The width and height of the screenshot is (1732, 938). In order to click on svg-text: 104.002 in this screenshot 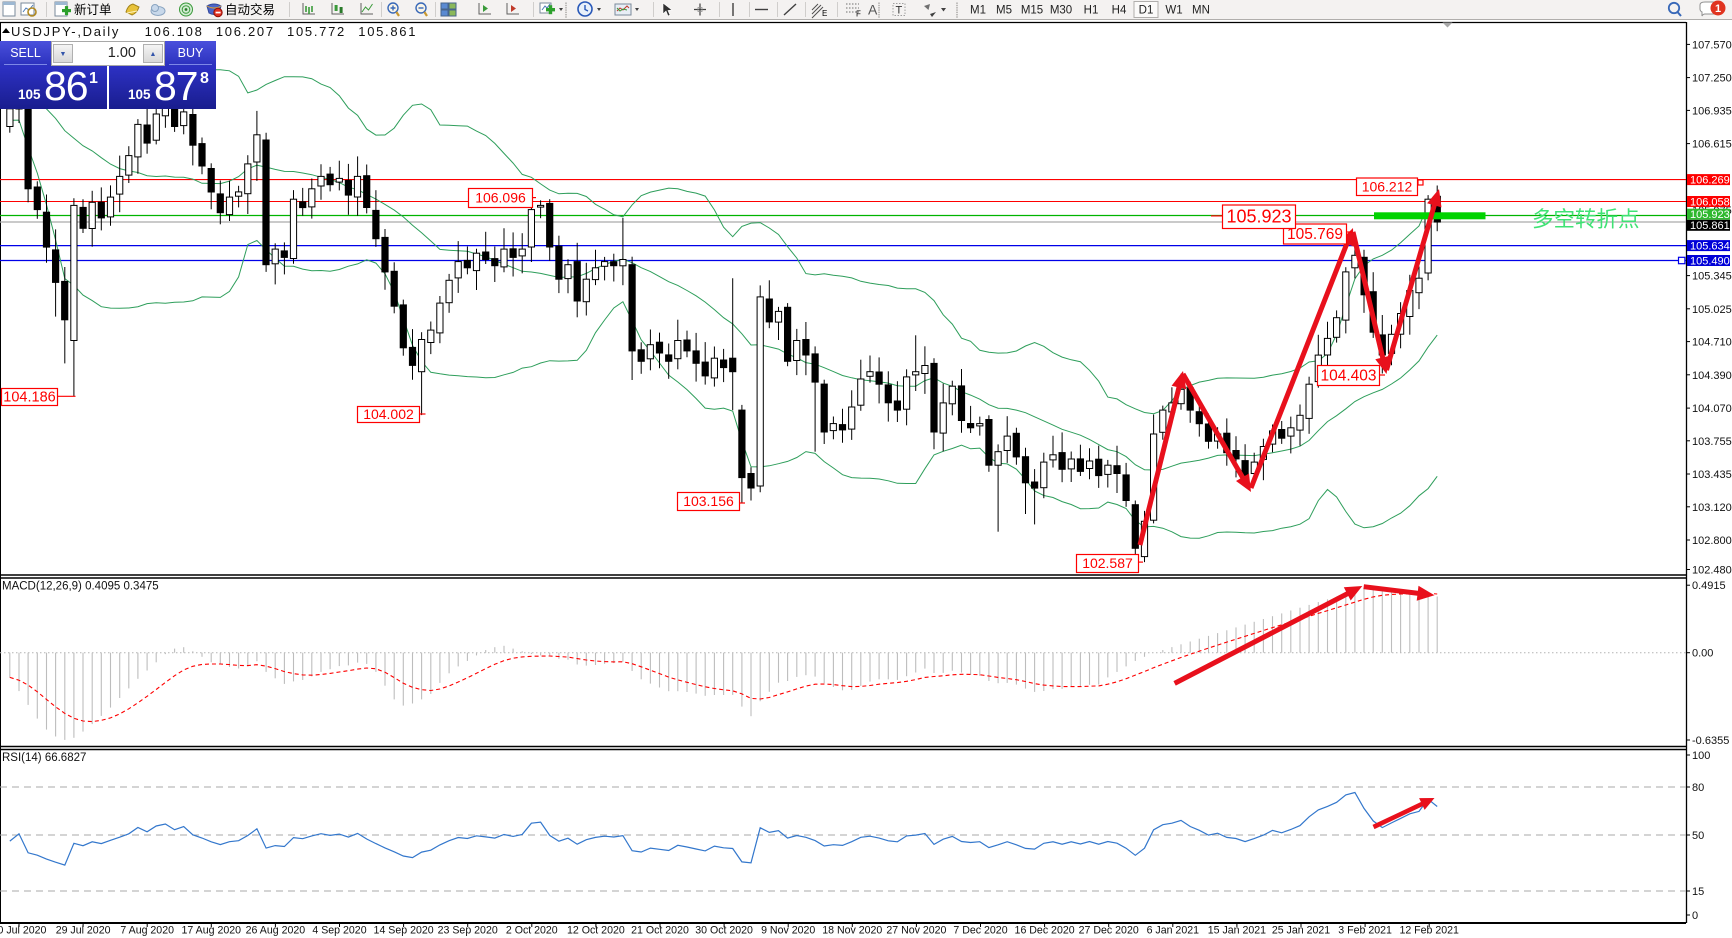, I will do `click(388, 414)`.